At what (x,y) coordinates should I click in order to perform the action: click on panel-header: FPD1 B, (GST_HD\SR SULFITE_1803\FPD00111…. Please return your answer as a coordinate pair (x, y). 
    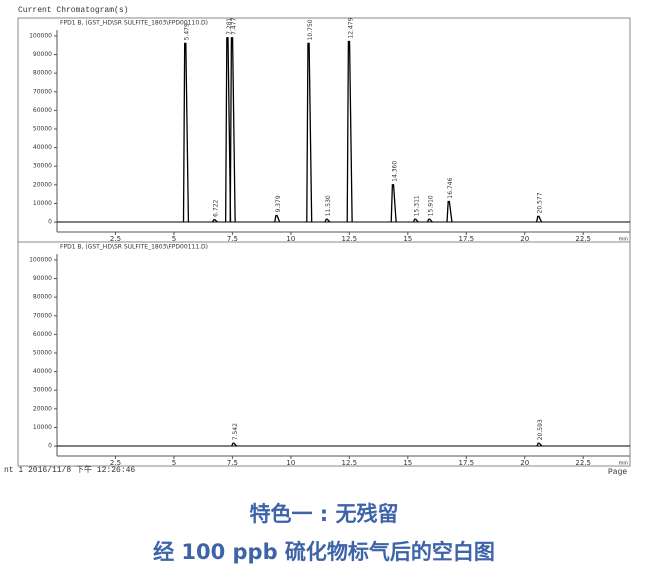
    Looking at the image, I should click on (134, 247).